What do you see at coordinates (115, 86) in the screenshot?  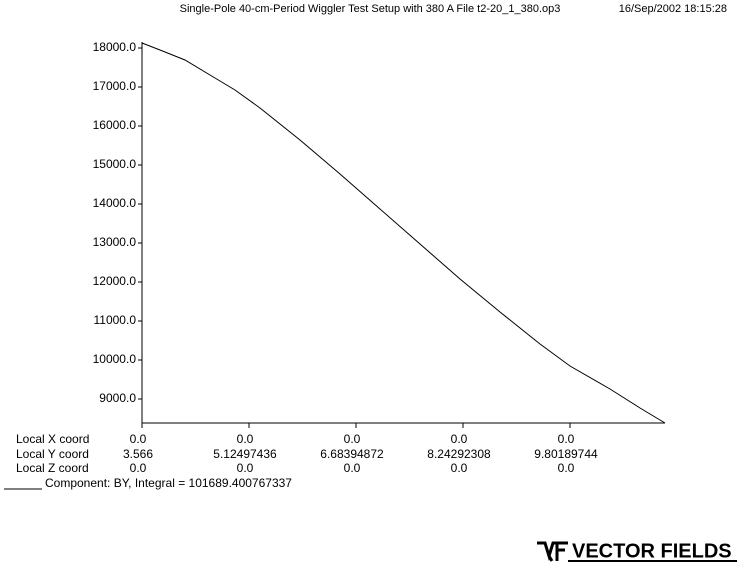 I see `y-tick-label: 17000.0` at bounding box center [115, 86].